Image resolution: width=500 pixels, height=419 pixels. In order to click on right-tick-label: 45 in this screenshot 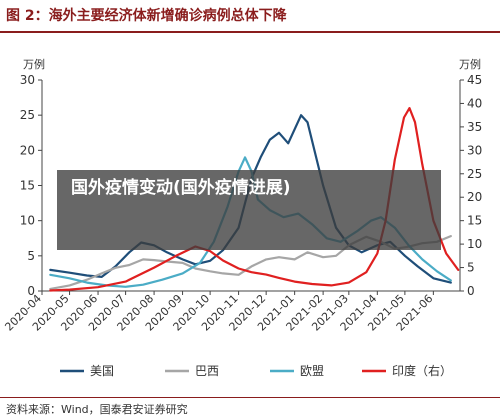, I will do `click(474, 80)`.